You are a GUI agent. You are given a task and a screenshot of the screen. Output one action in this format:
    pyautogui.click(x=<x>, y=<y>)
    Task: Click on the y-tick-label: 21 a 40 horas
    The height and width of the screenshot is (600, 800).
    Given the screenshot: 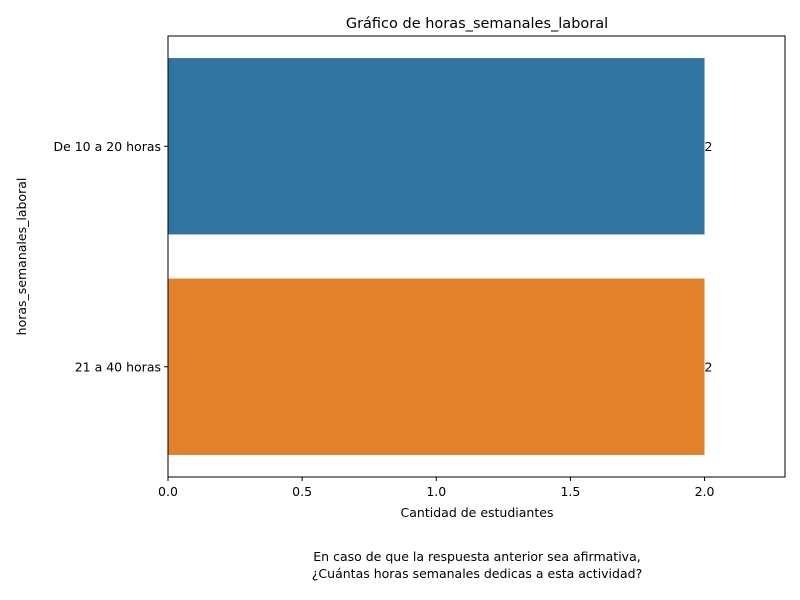 What is the action you would take?
    pyautogui.click(x=118, y=366)
    